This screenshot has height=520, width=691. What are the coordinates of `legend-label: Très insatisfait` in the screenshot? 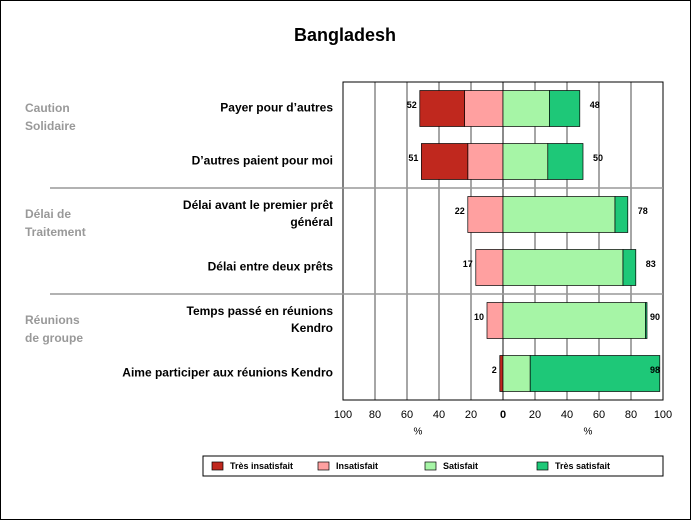 It's located at (261, 466).